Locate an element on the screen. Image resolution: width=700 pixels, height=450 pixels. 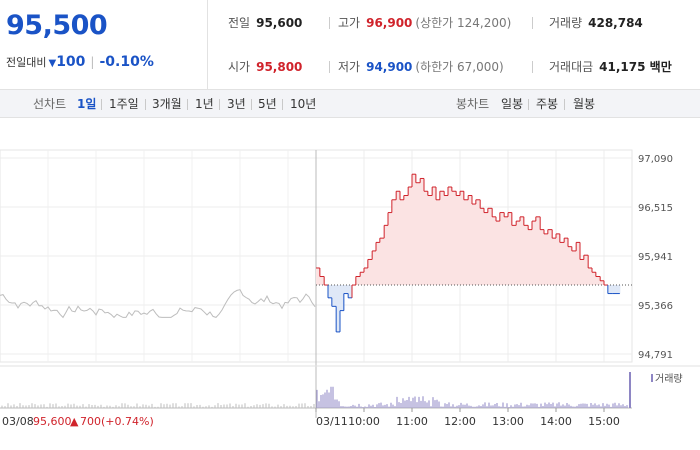
period-tab-10y: 10년 is located at coordinates (303, 104).